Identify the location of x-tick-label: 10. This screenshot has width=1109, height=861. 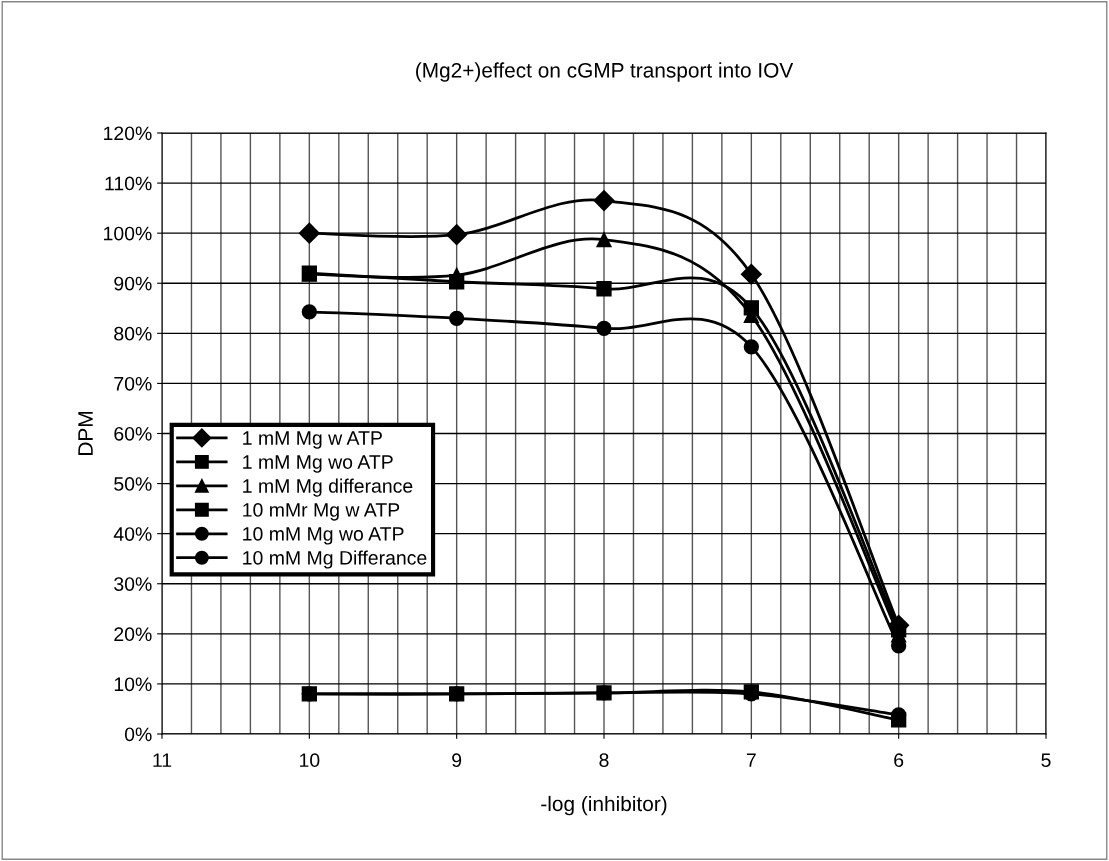
(310, 760).